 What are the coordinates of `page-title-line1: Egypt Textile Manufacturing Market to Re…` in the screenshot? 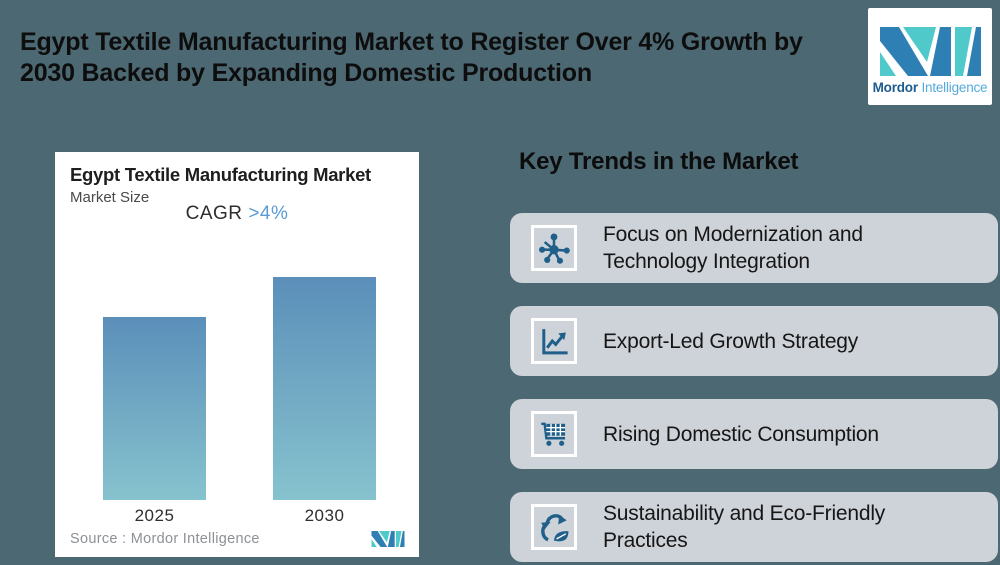 It's located at (411, 42).